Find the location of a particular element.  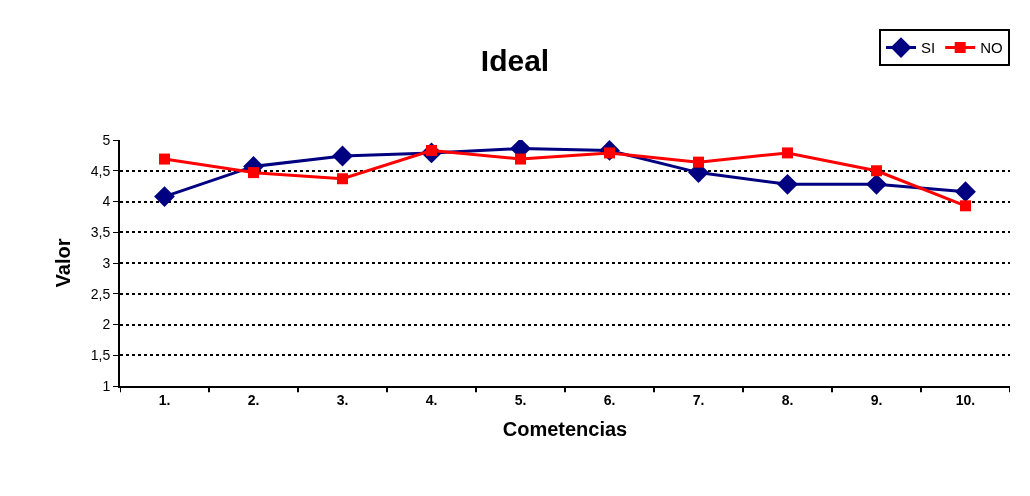

x-tick-label: 2. is located at coordinates (253, 399).